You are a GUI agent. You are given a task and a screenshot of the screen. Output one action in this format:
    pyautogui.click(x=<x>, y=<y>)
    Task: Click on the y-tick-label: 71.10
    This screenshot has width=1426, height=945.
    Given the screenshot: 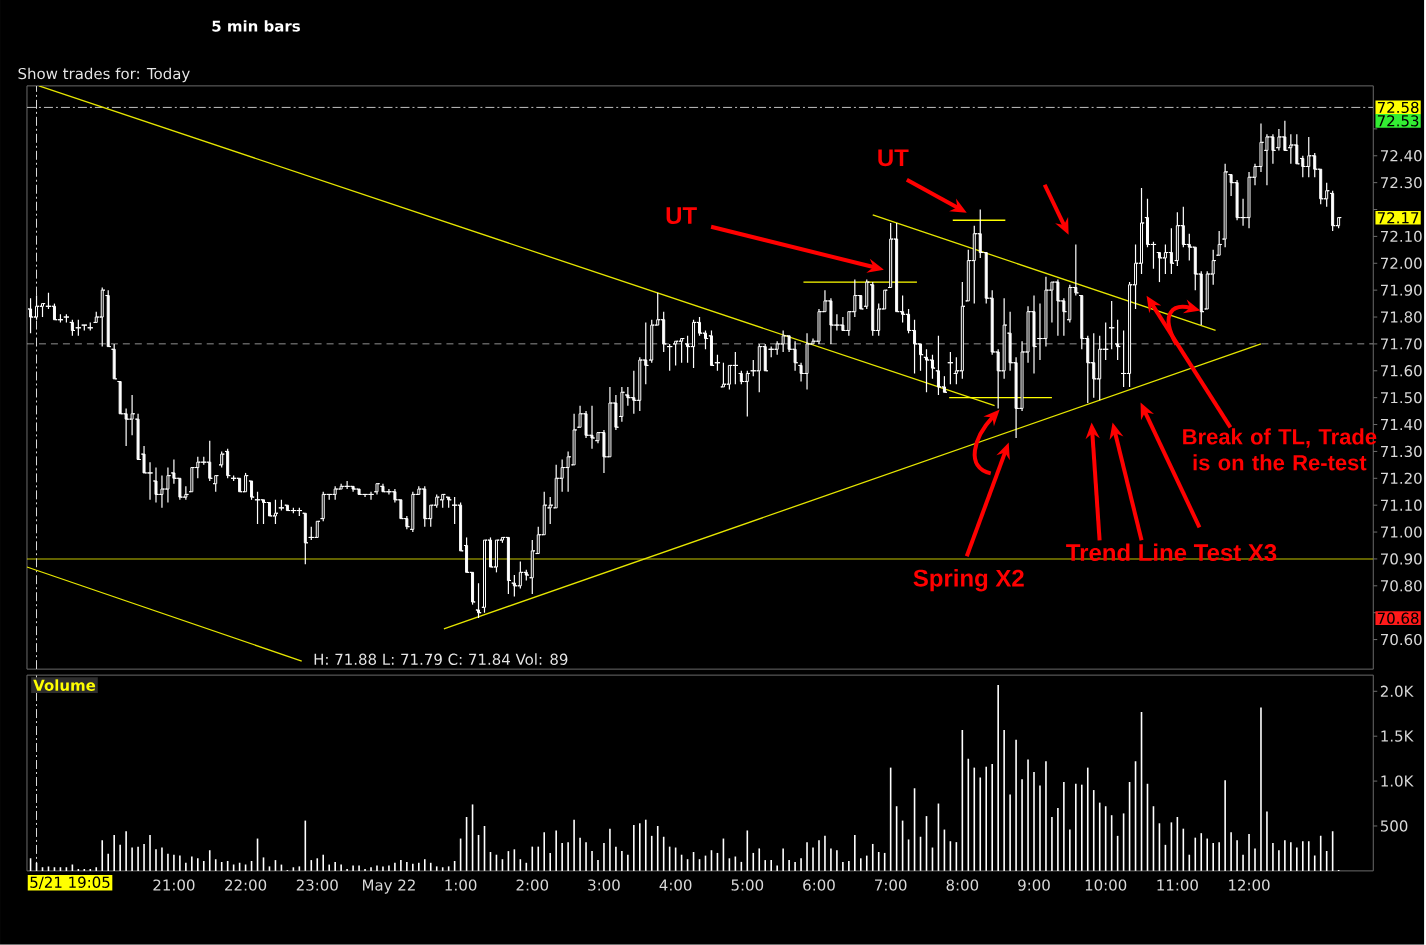 What is the action you would take?
    pyautogui.click(x=1401, y=505)
    